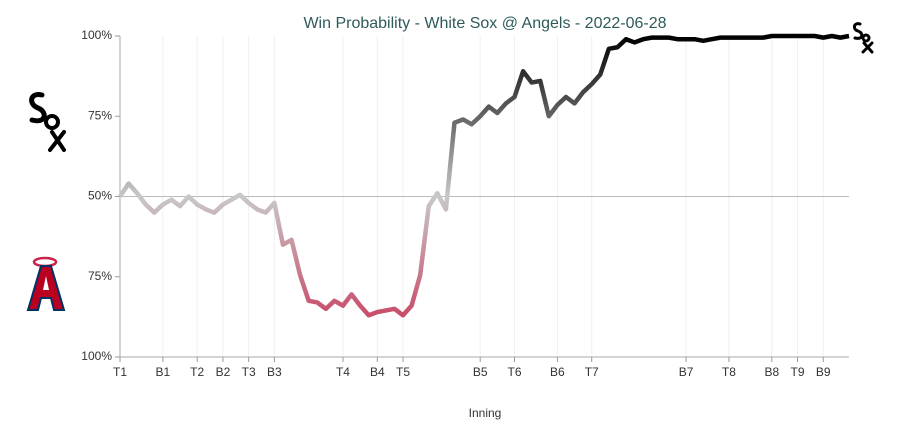 The width and height of the screenshot is (906, 431). Describe the element at coordinates (249, 372) in the screenshot. I see `x-tick-label: T3` at that location.